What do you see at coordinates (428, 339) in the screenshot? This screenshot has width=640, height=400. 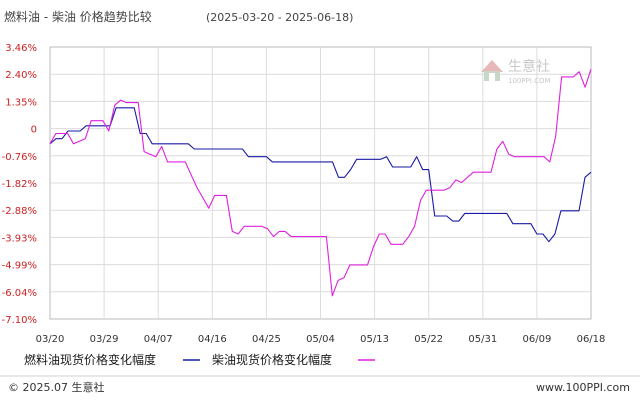 I see `x-tick-label: 05/22` at bounding box center [428, 339].